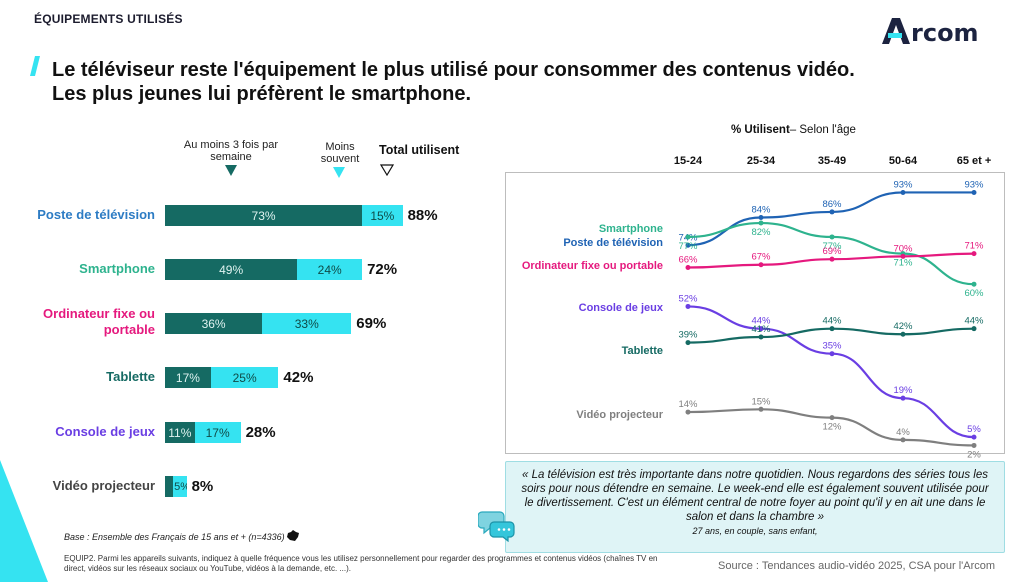 Image resolution: width=1024 pixels, height=582 pixels. I want to click on series-value-label: 42%, so click(903, 326).